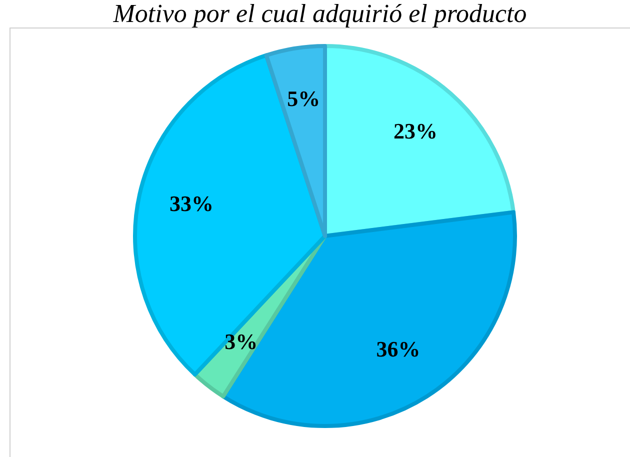  I want to click on chart-title: Motivo por el cual adquirió el producto, so click(319, 14).